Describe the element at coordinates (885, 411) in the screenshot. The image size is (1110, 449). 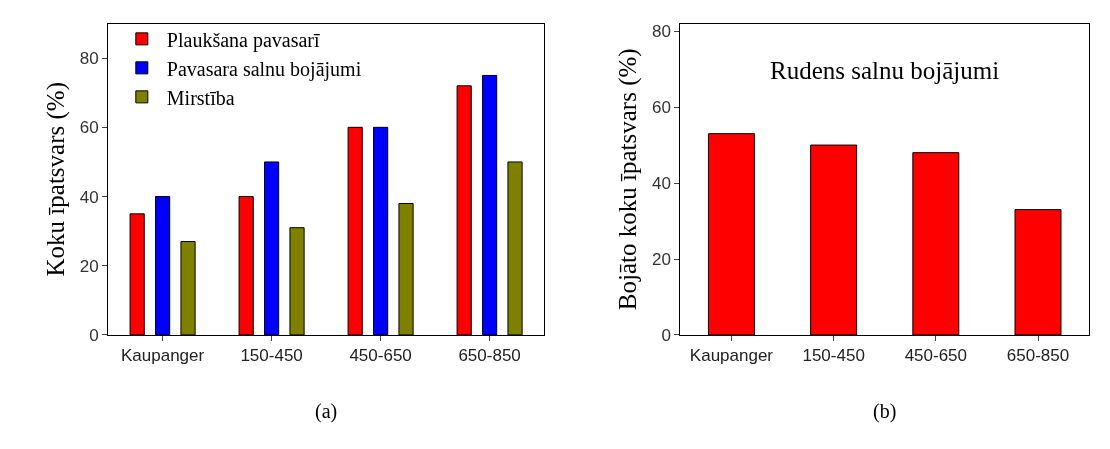
I see `text: (b)` at that location.